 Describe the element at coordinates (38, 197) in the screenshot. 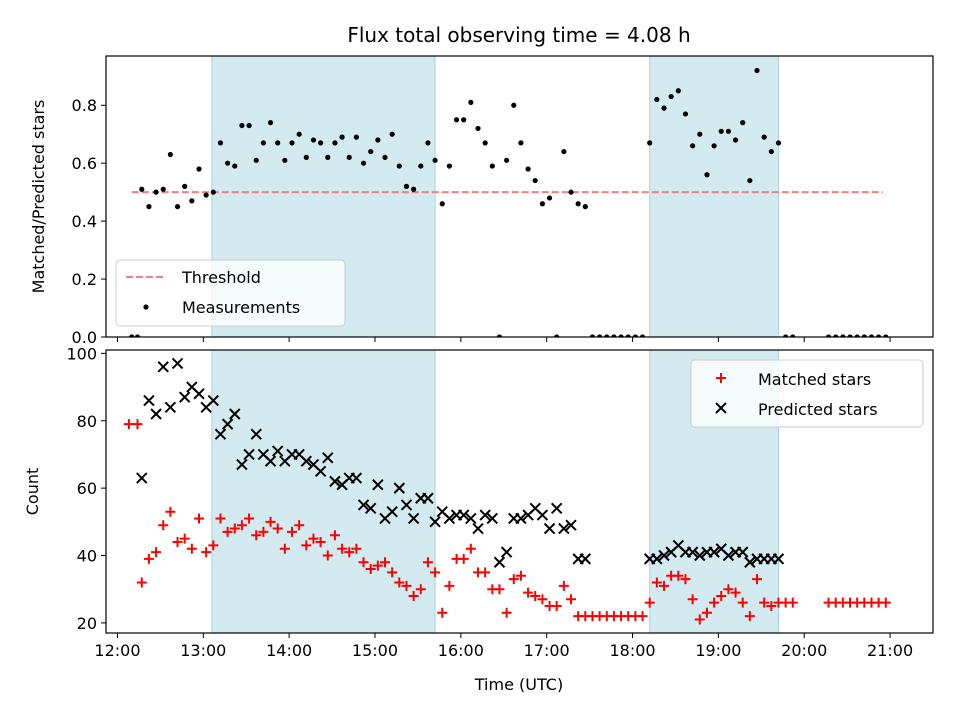

I see `y-axis-title: Matched/Predicted stars` at that location.